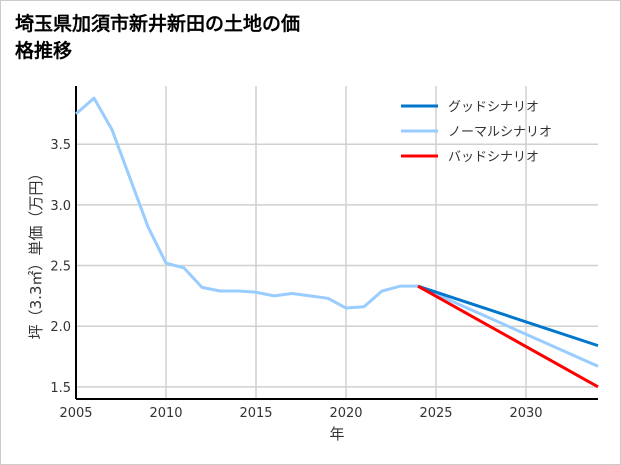  I want to click on y-tick-label: 2.5, so click(60, 267).